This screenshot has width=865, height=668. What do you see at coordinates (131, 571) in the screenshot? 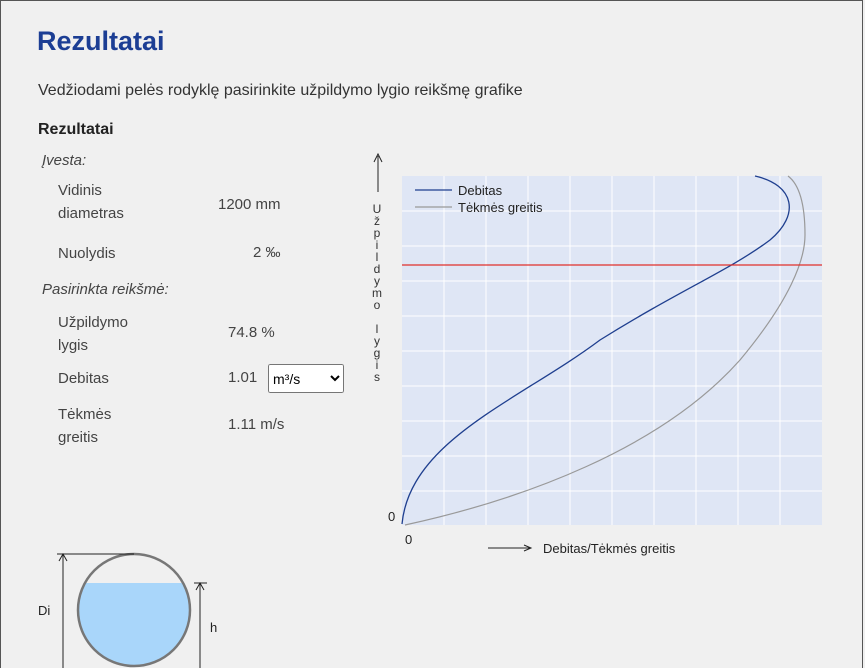
I see `dimension-arrows` at bounding box center [131, 571].